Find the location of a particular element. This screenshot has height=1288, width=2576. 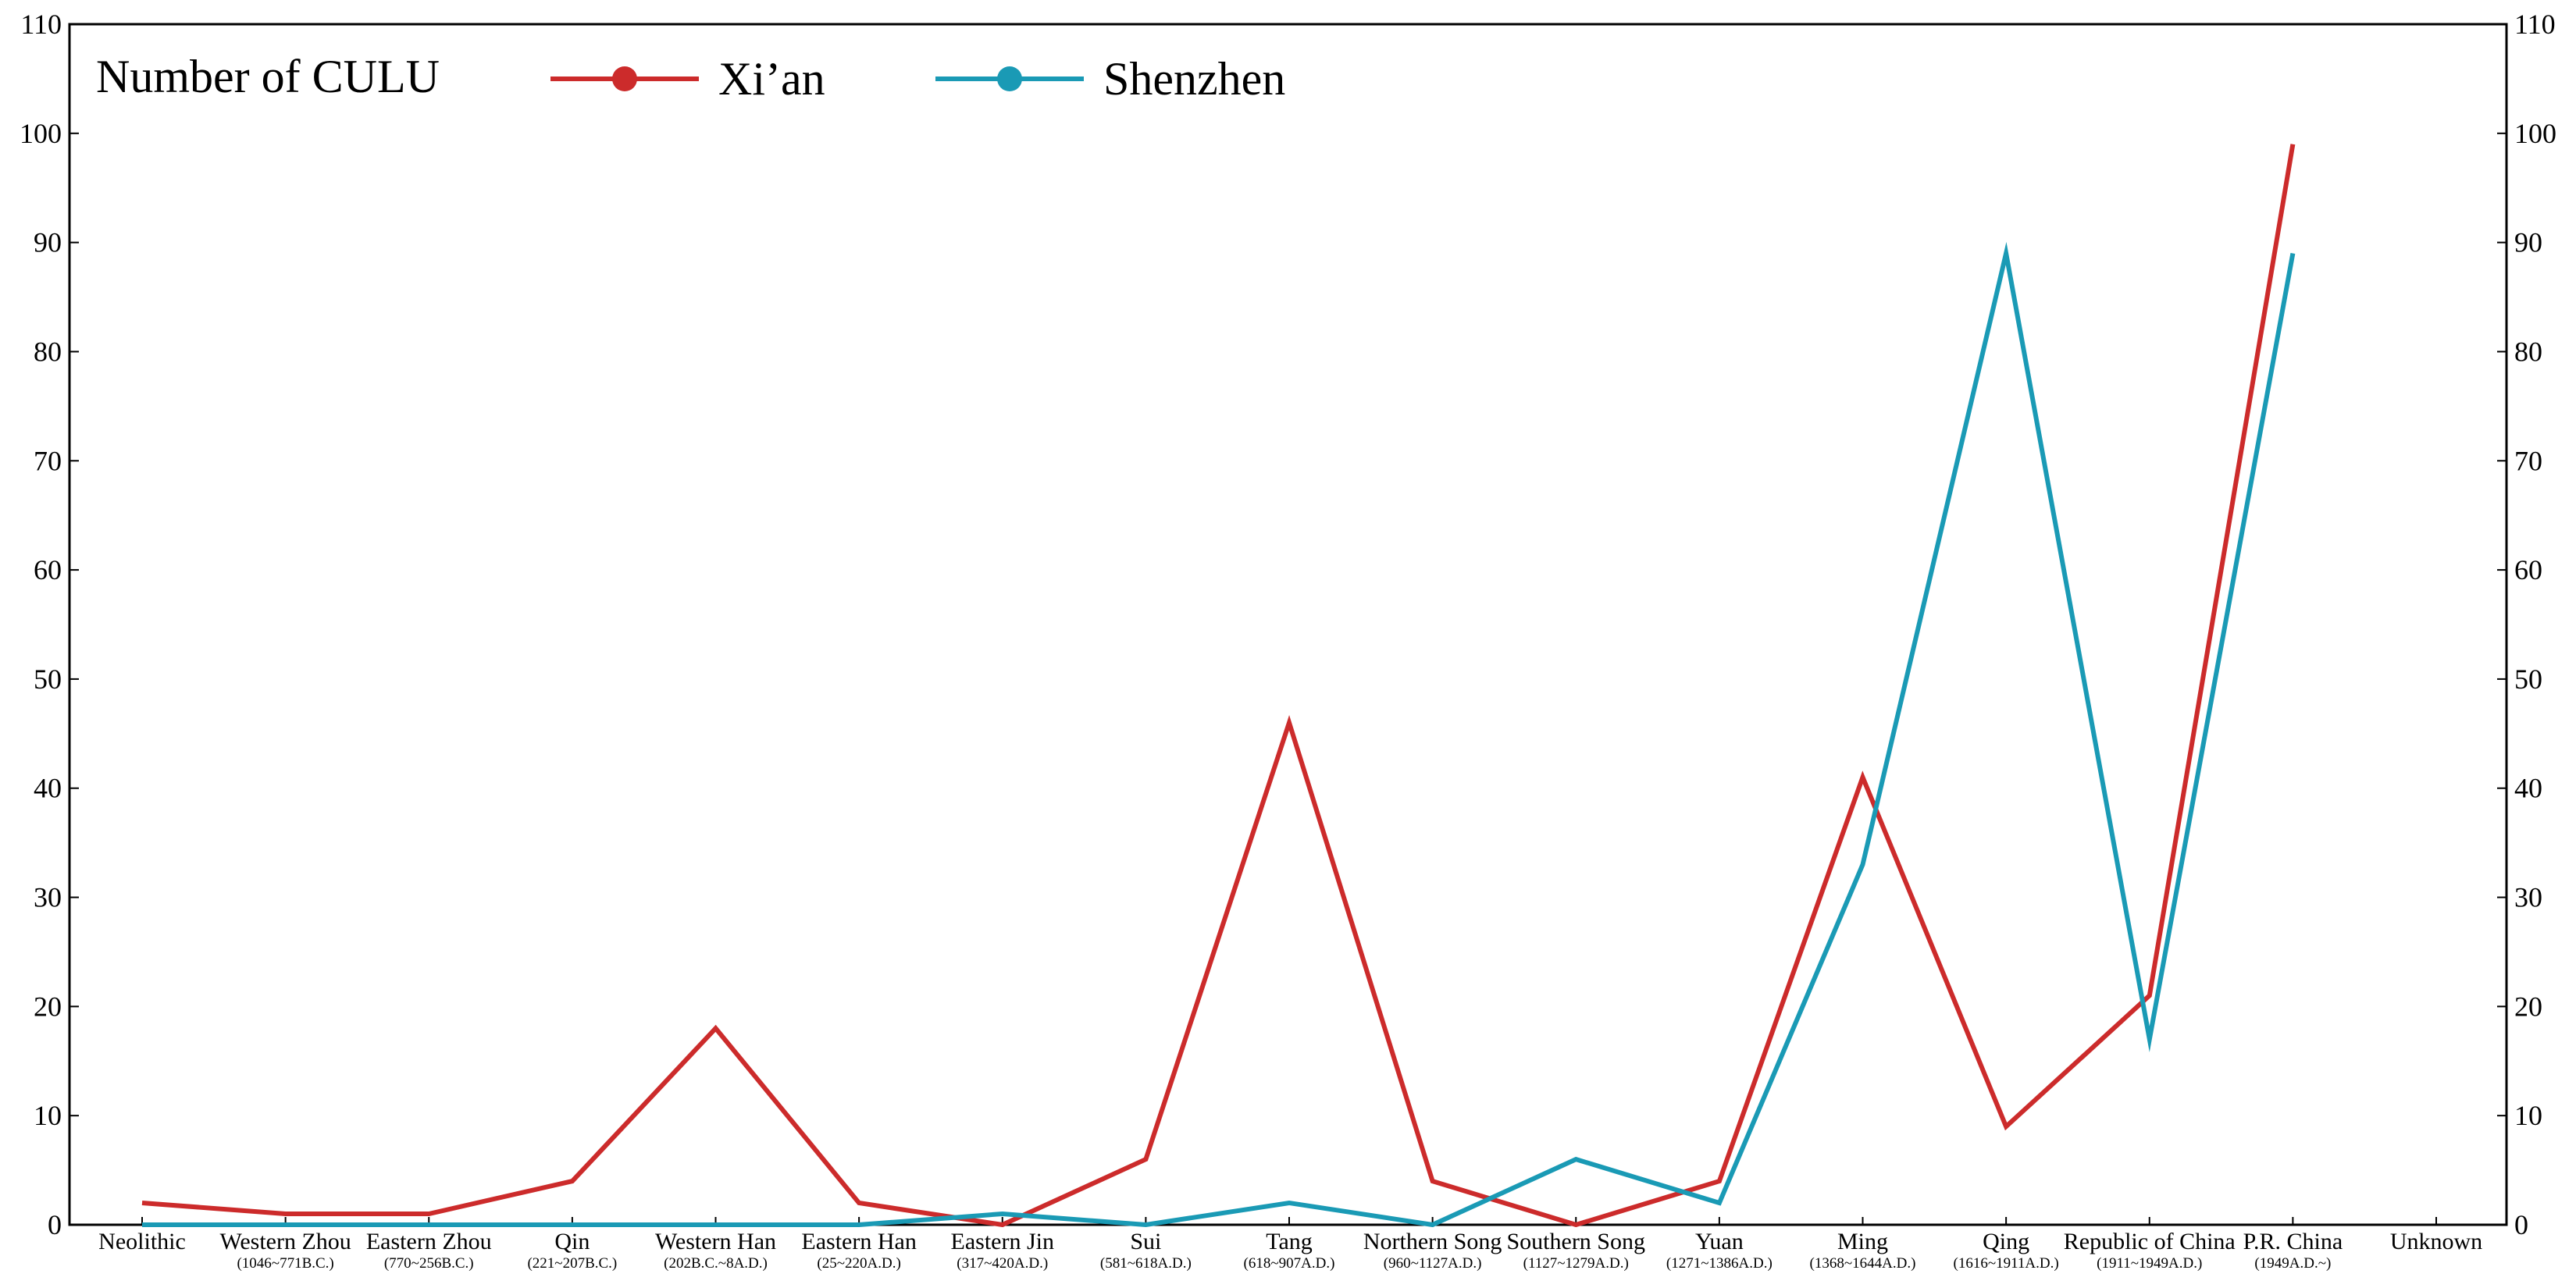

legend-label: Shenzhen is located at coordinates (1194, 79).